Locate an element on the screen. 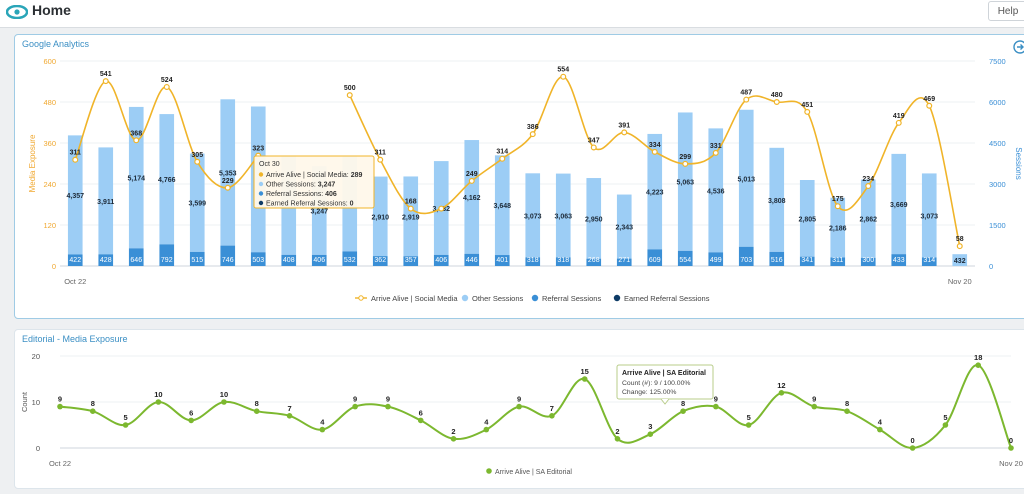 This screenshot has height=494, width=1024. referral-label: 433 is located at coordinates (899, 260).